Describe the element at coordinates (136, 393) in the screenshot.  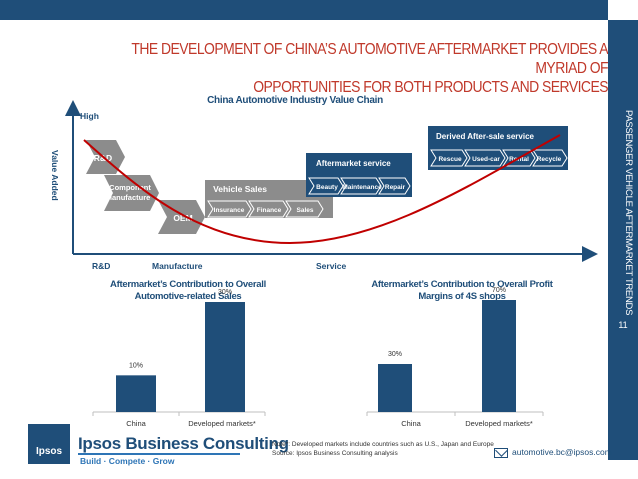
I see `chart-1-bar-china` at that location.